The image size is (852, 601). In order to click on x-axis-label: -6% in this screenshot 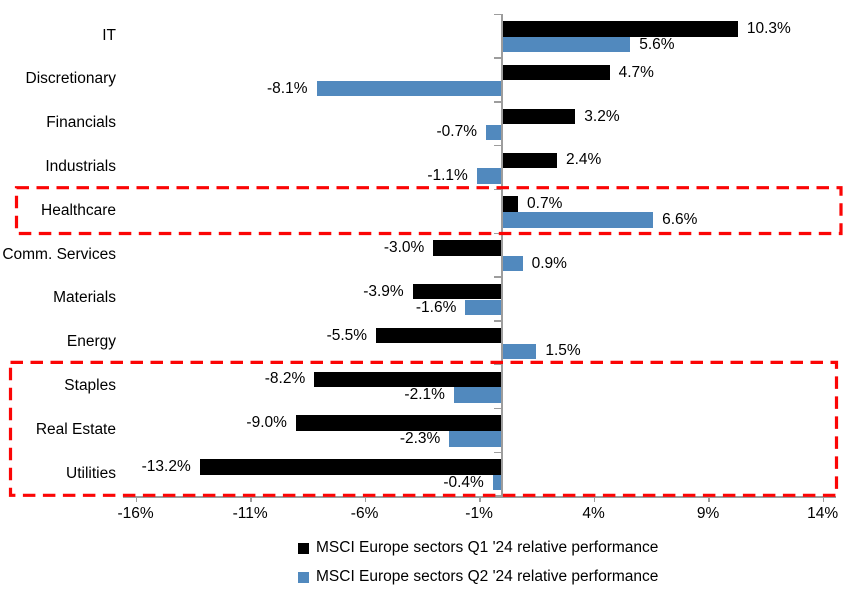, I will do `click(364, 513)`.